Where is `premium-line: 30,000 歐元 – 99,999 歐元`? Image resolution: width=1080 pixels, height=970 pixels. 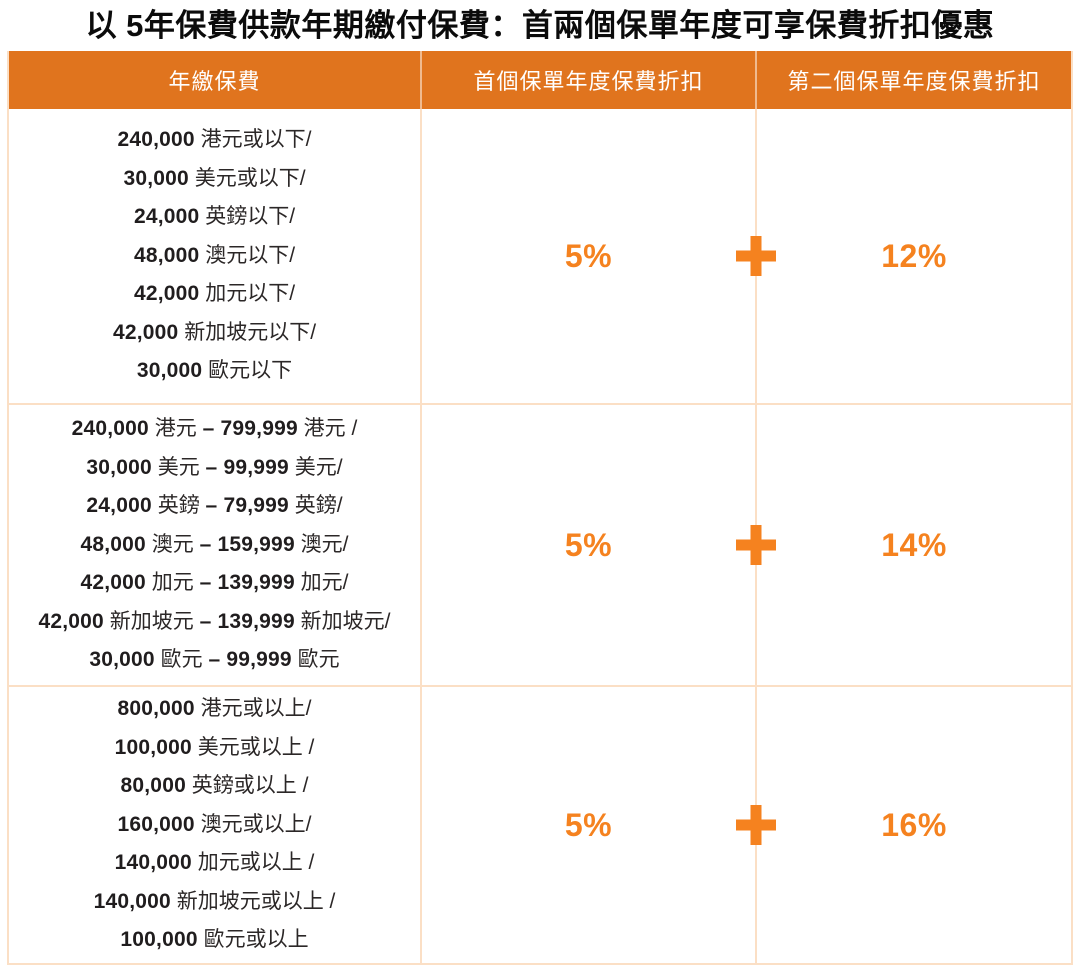 premium-line: 30,000 歐元 – 99,999 歐元 is located at coordinates (214, 660).